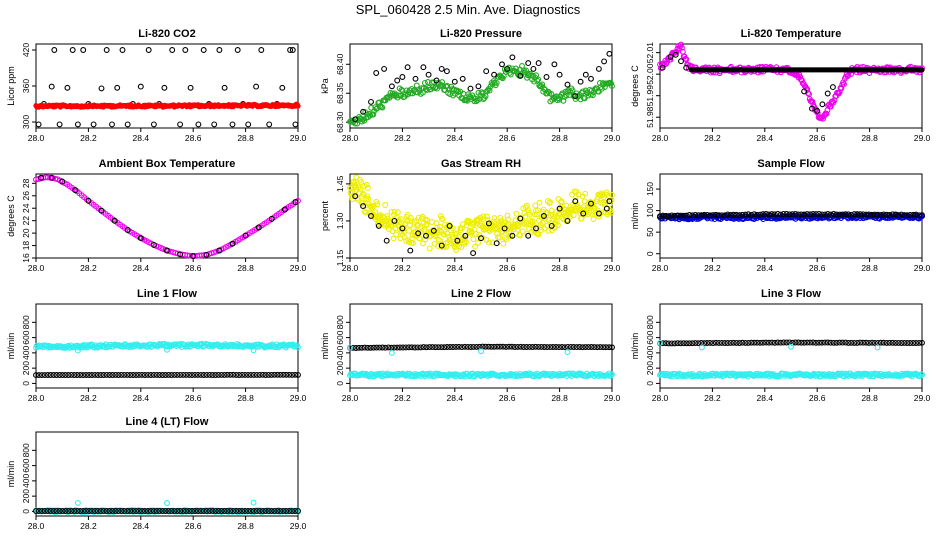 Image resolution: width=936 pixels, height=540 pixels. I want to click on chart-title: Li-820 Pressure, so click(481, 34).